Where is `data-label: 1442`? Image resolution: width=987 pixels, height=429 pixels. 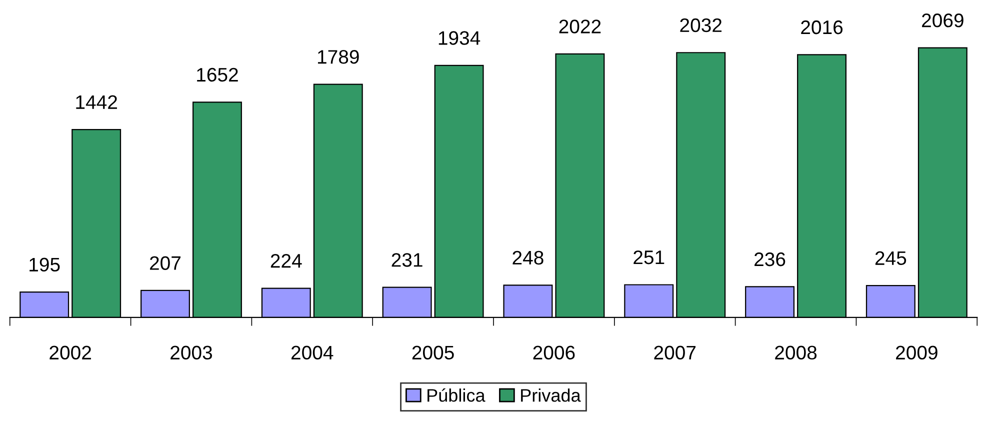 data-label: 1442 is located at coordinates (96, 102).